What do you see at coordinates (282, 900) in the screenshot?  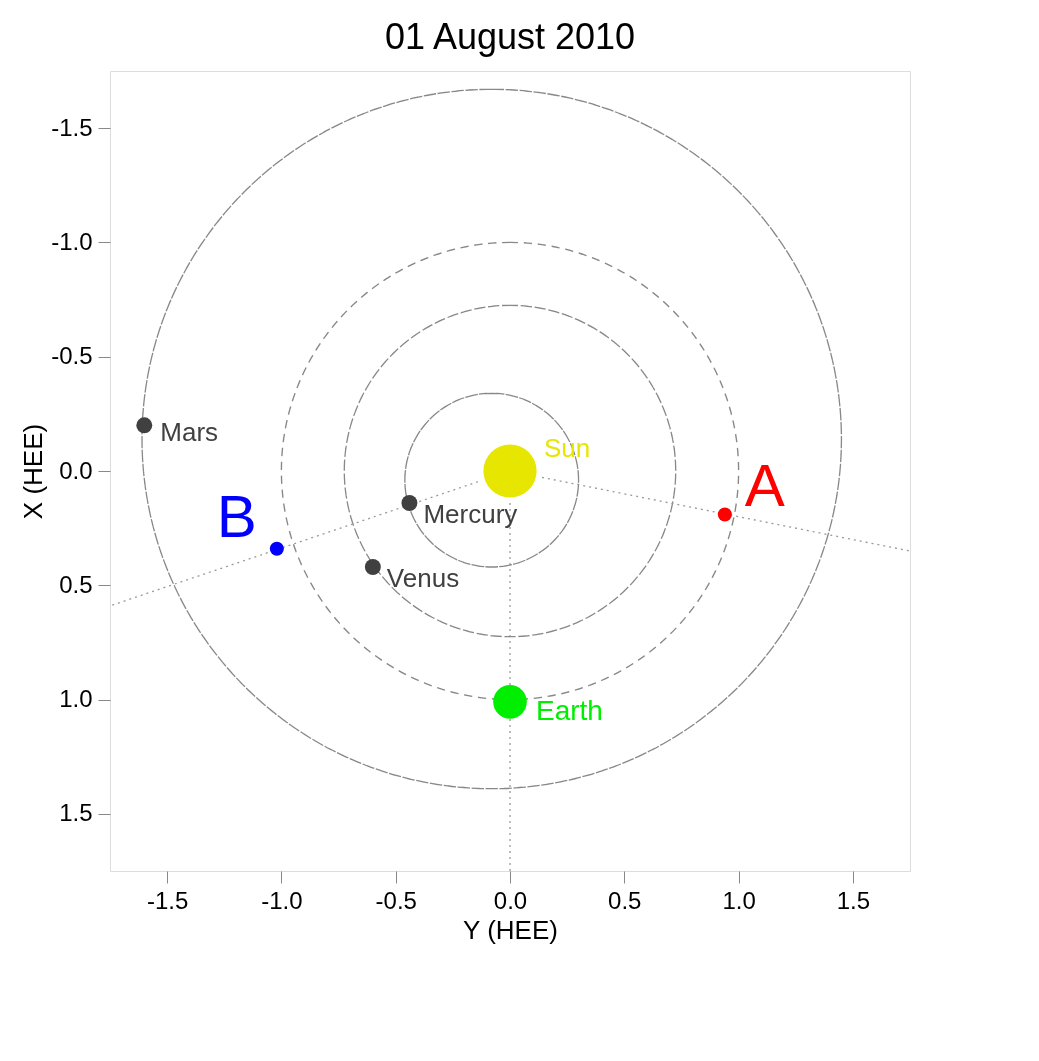 I see `x-tick-label: -1.0` at bounding box center [282, 900].